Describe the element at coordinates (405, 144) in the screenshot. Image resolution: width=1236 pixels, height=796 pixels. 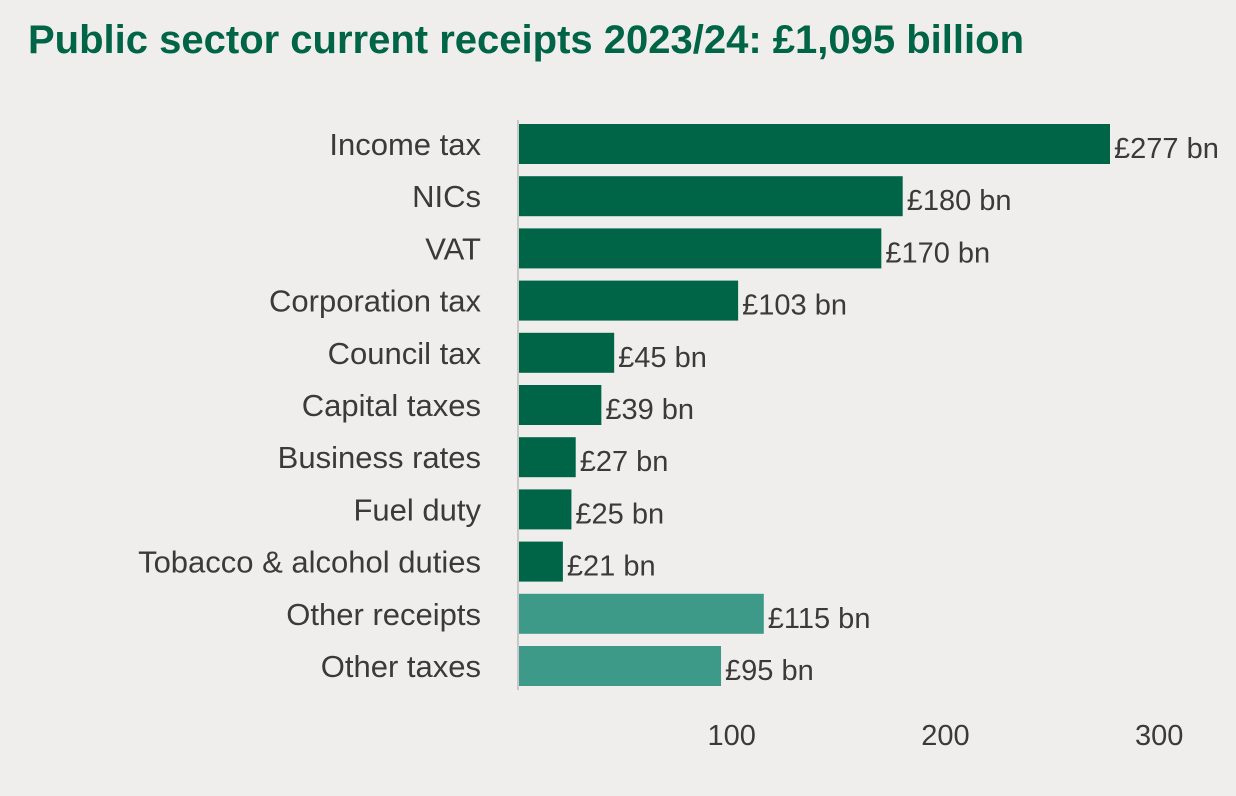
I see `category-label: Income tax` at that location.